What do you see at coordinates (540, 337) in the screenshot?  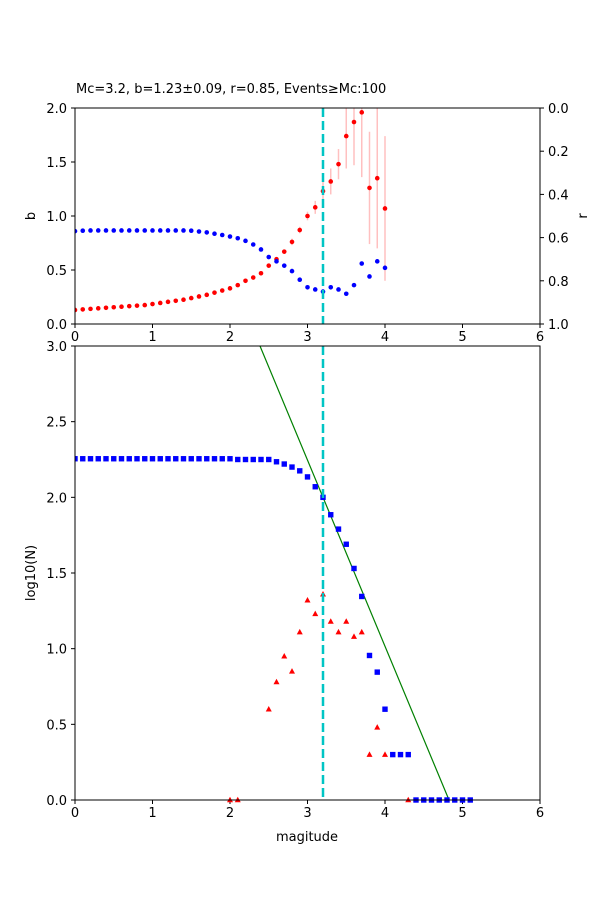 I see `x-tick-label: 6` at bounding box center [540, 337].